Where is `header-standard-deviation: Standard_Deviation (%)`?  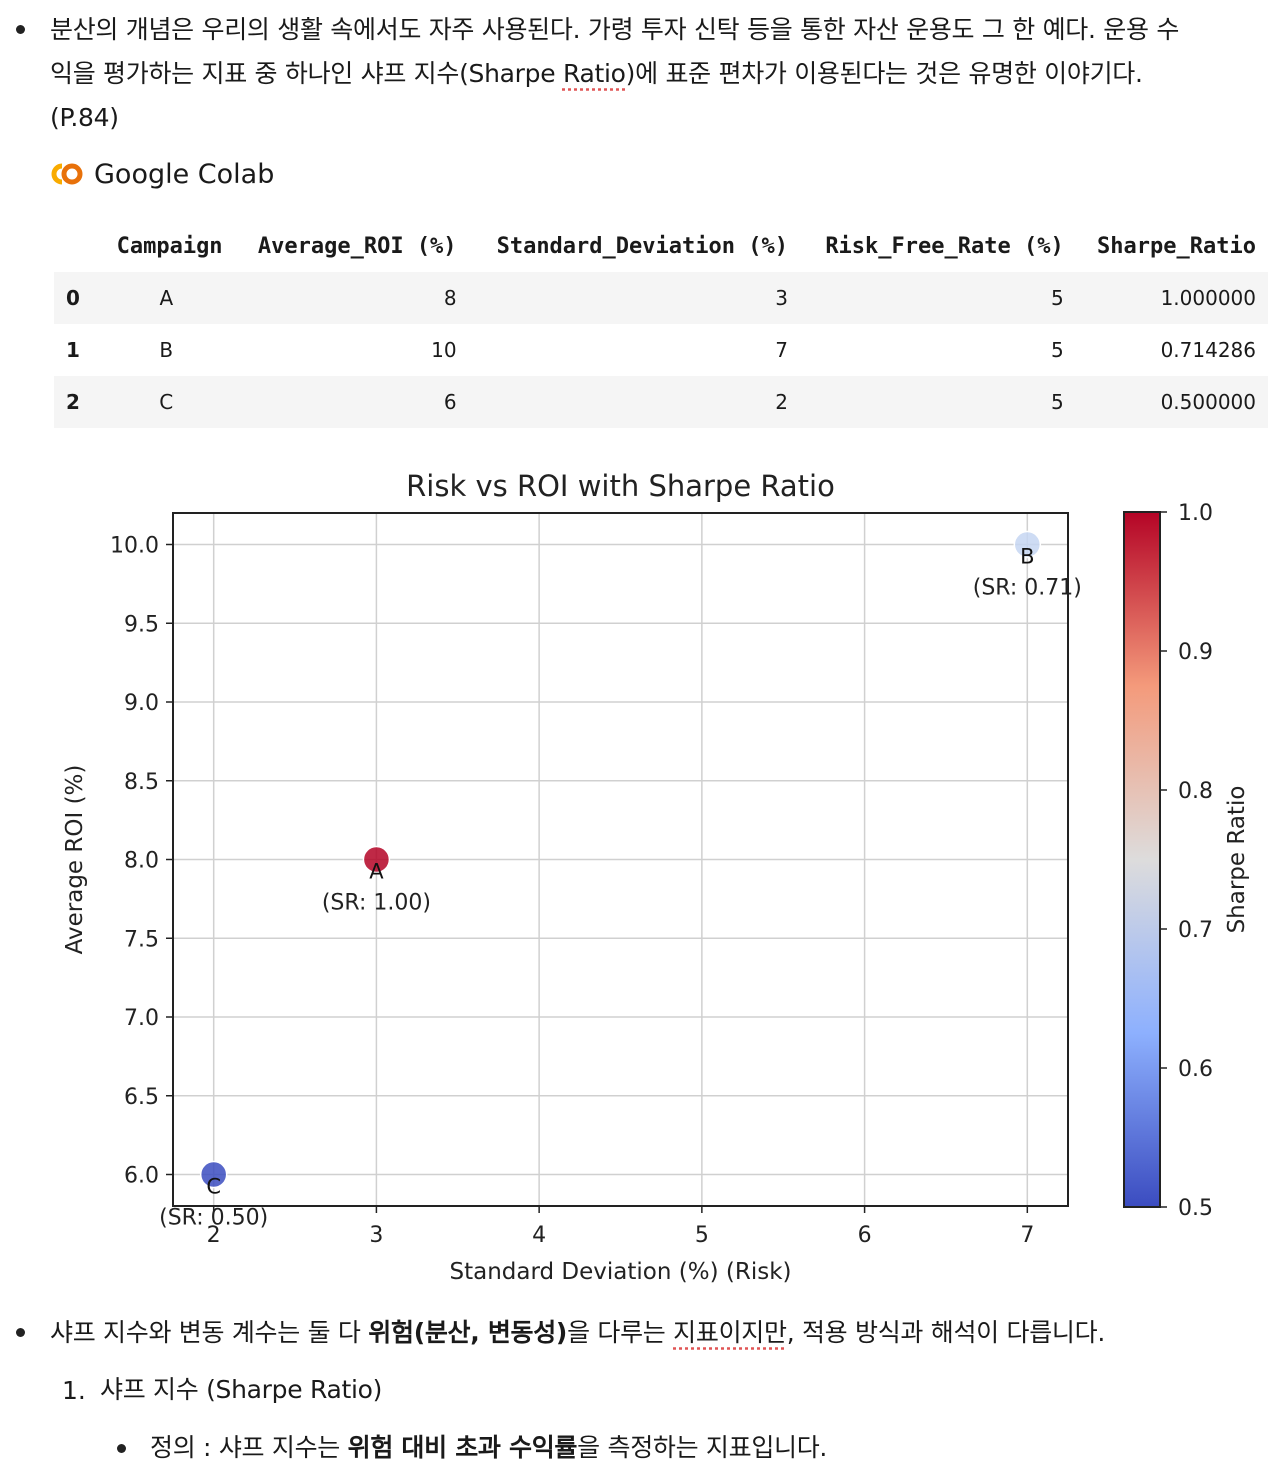 header-standard-deviation: Standard_Deviation (%) is located at coordinates (642, 246).